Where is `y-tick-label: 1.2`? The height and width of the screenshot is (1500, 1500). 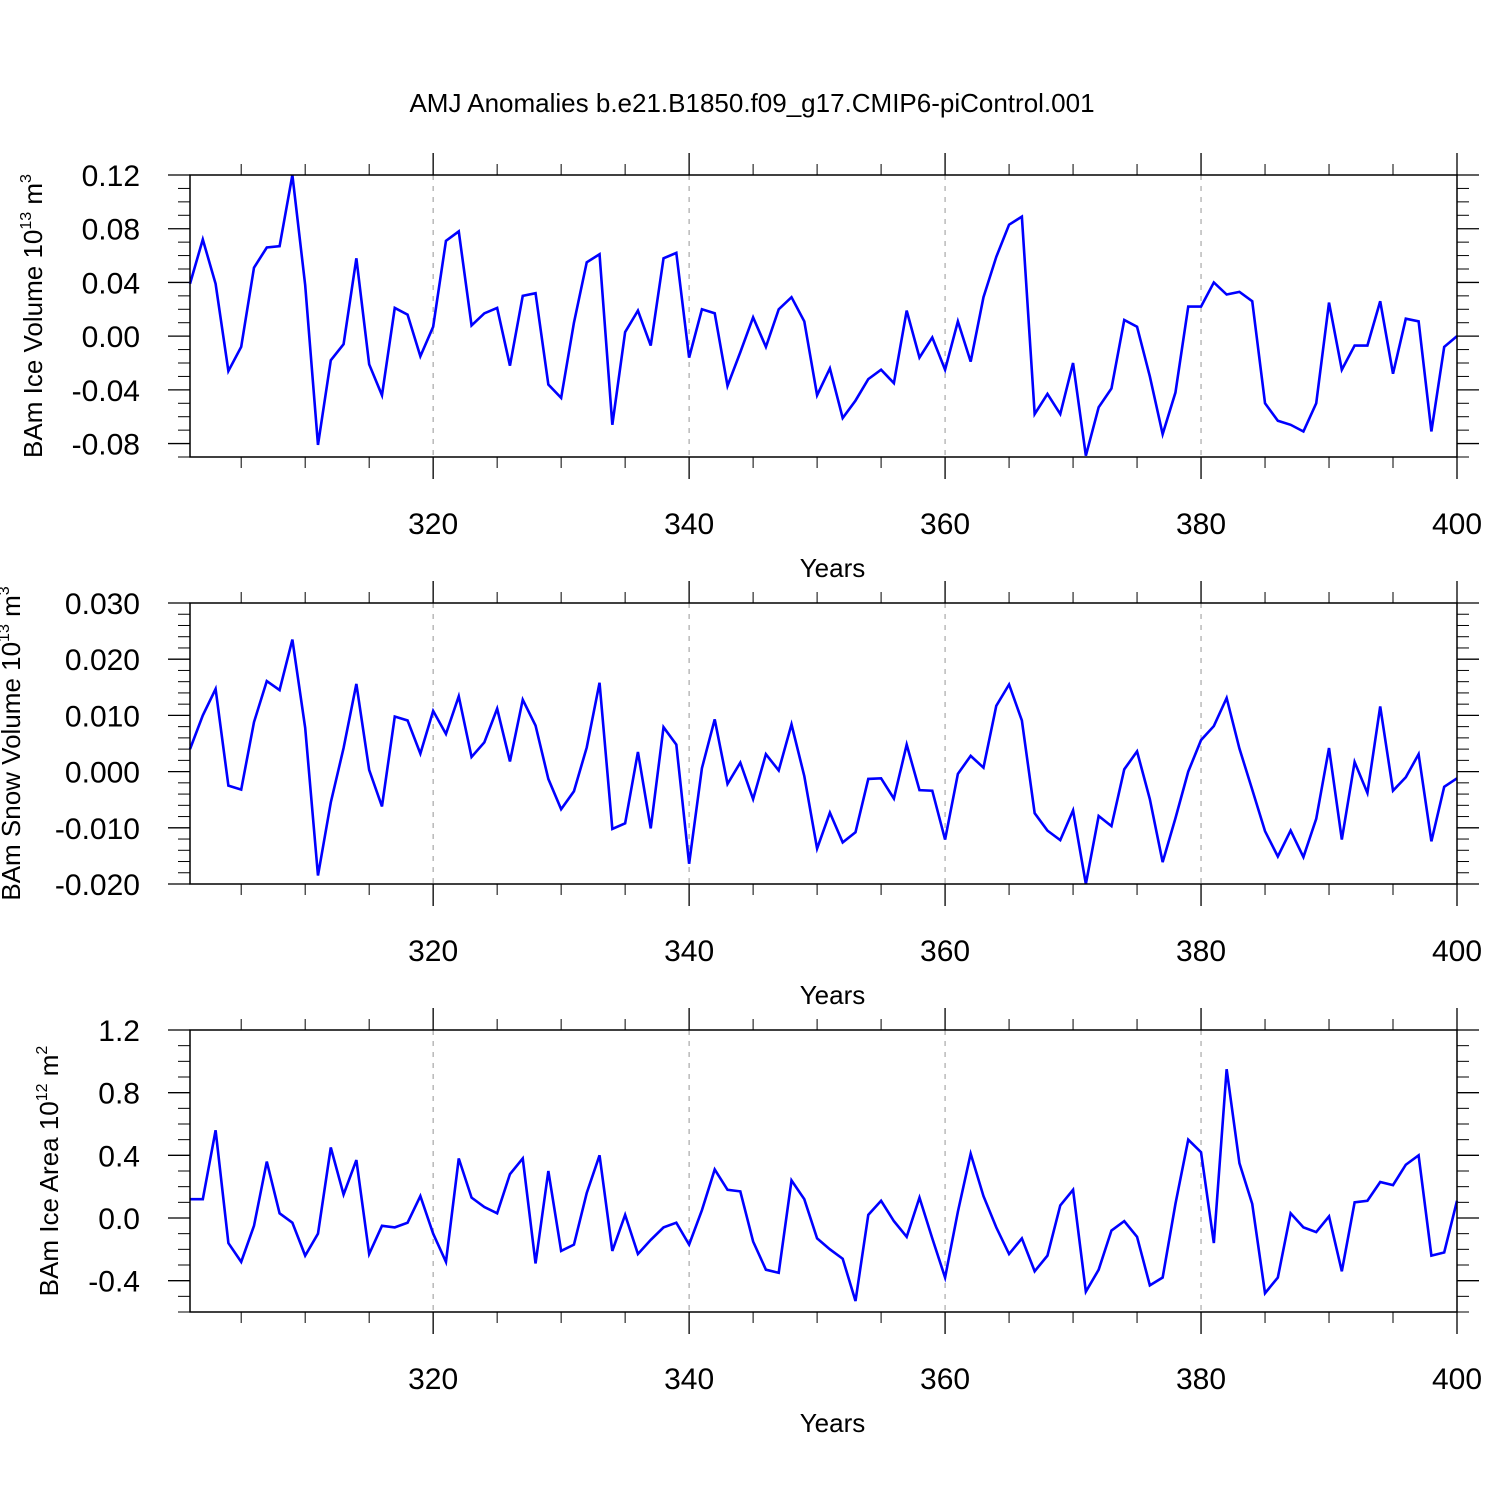 y-tick-label: 1.2 is located at coordinates (119, 1031).